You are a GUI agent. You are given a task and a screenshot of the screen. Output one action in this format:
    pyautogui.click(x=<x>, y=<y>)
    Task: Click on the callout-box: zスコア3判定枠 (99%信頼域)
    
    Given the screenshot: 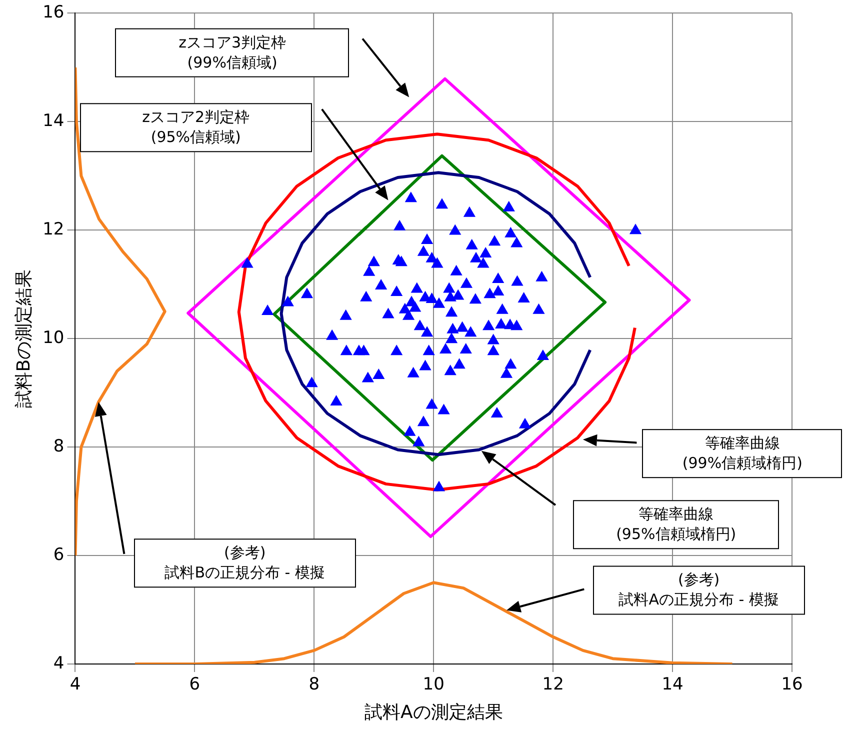 What is the action you would take?
    pyautogui.click(x=232, y=53)
    